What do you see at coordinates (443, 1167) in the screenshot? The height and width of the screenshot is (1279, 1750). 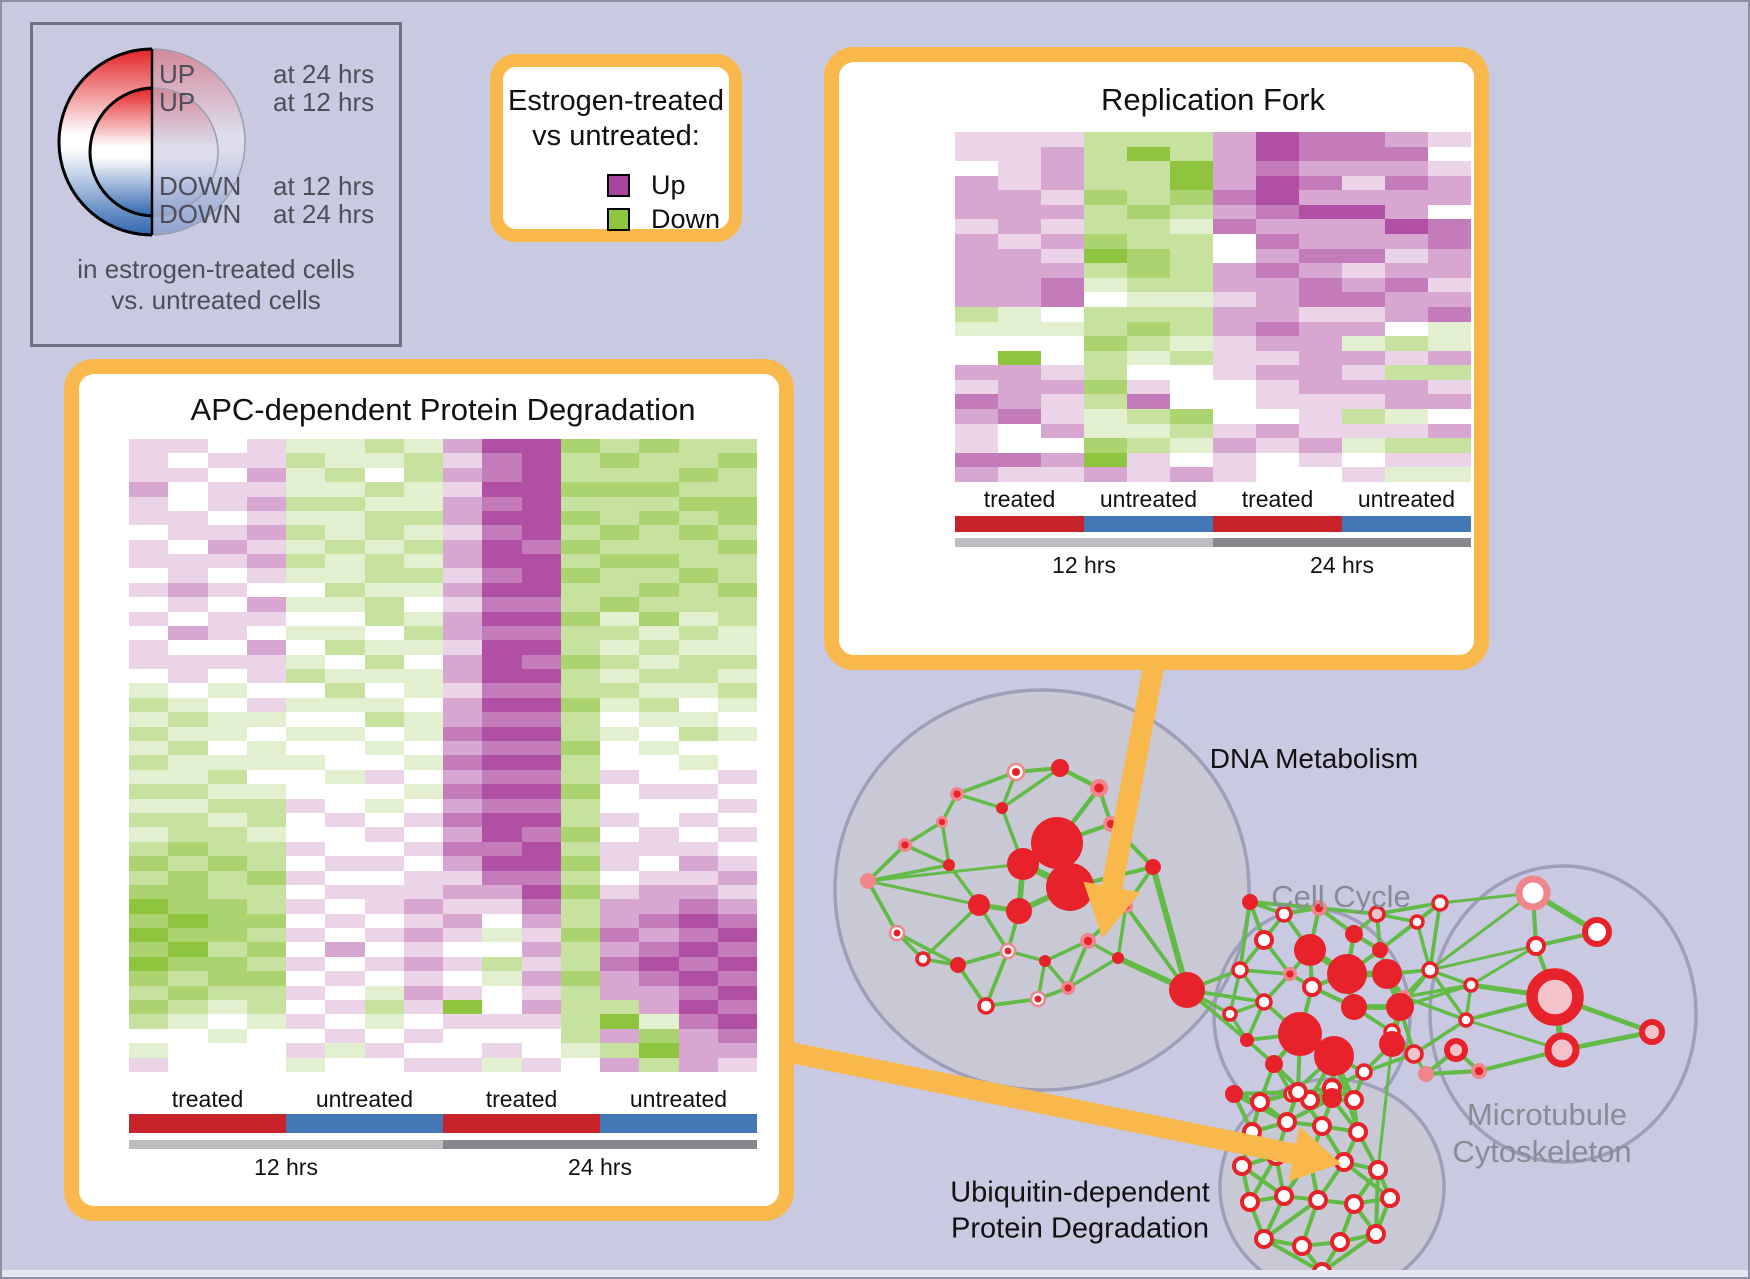 I see `time-labels: 12 hrs 24 hrs` at bounding box center [443, 1167].